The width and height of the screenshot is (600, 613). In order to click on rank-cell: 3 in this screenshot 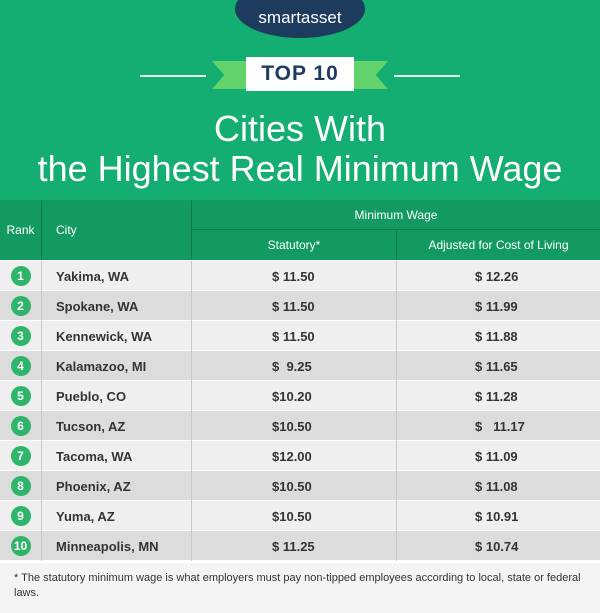, I will do `click(21, 336)`.